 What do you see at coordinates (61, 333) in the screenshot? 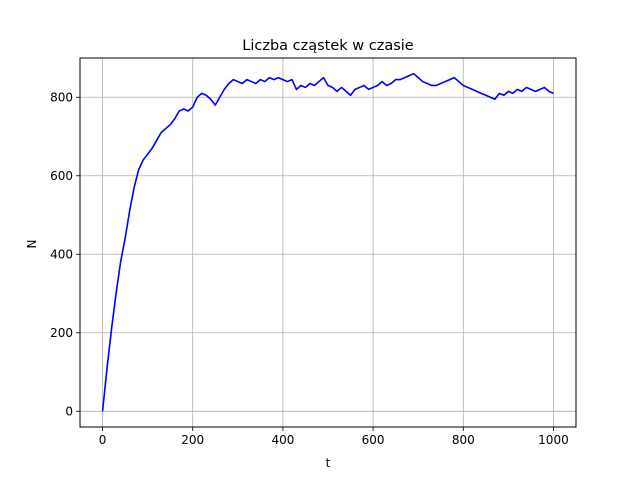
I see `y-tick-label: 200` at bounding box center [61, 333].